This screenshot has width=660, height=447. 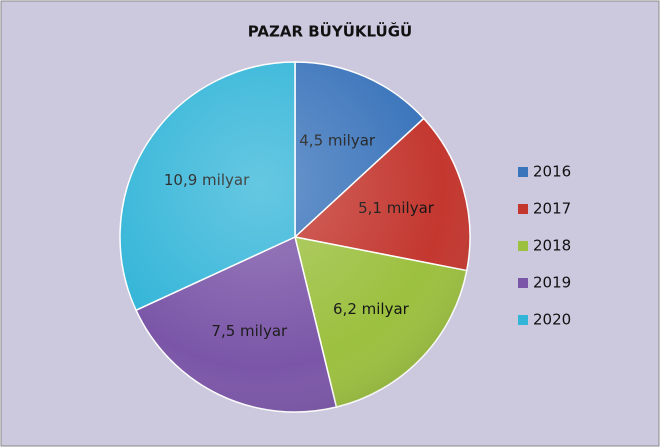 What do you see at coordinates (330, 31) in the screenshot?
I see `chart-title: PAZAR BÜYÜKLÜĞÜ` at bounding box center [330, 31].